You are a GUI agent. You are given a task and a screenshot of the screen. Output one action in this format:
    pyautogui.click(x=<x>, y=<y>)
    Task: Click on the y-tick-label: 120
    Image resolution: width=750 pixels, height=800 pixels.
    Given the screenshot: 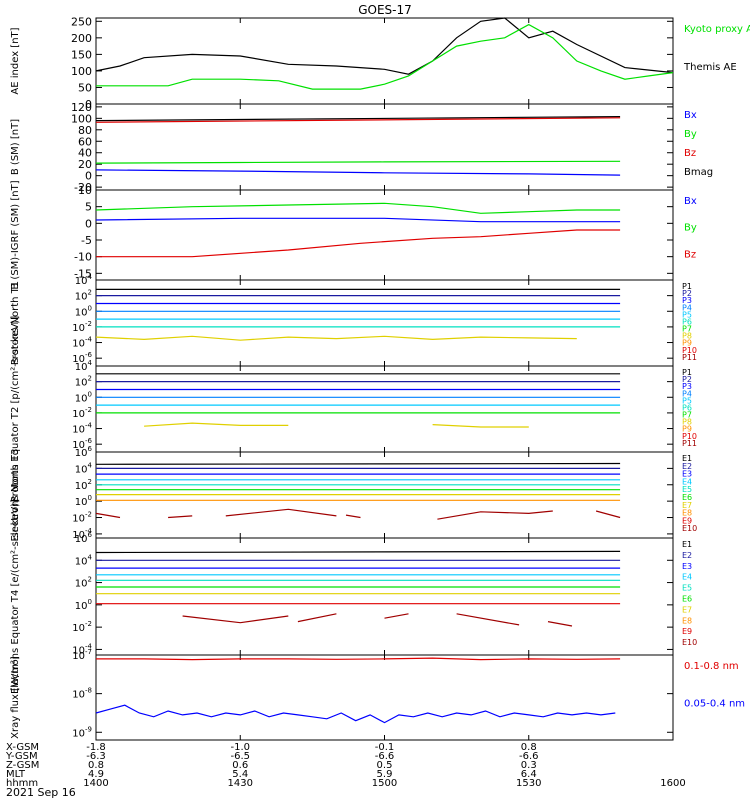 What is the action you would take?
    pyautogui.click(x=81, y=107)
    